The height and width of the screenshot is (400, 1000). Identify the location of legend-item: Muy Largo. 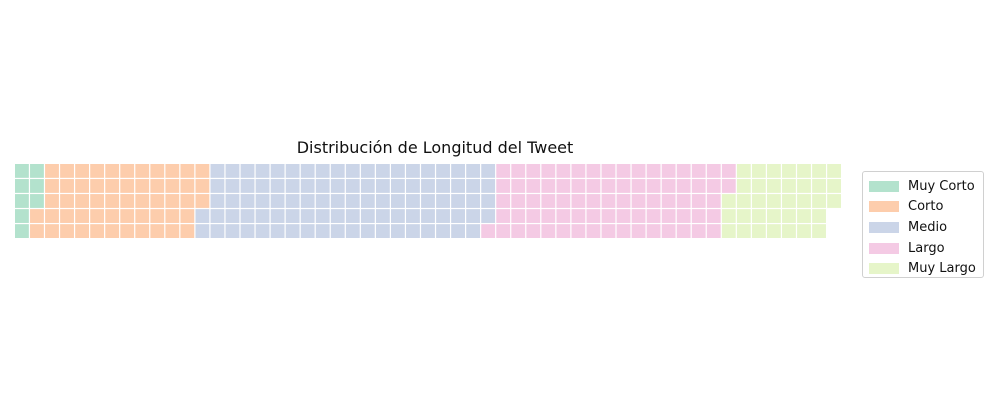
(926, 268).